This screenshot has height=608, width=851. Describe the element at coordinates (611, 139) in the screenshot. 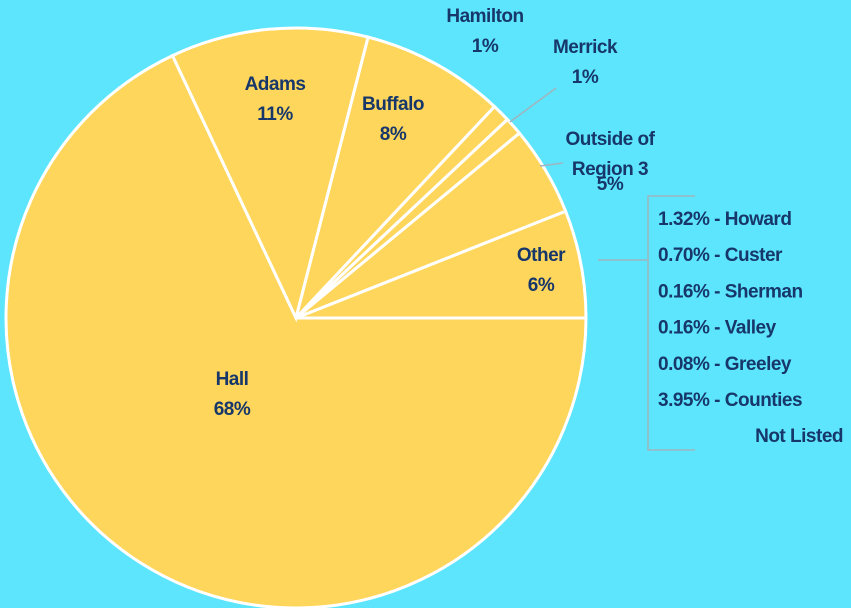

I see `slice-label-line: Outside of` at that location.